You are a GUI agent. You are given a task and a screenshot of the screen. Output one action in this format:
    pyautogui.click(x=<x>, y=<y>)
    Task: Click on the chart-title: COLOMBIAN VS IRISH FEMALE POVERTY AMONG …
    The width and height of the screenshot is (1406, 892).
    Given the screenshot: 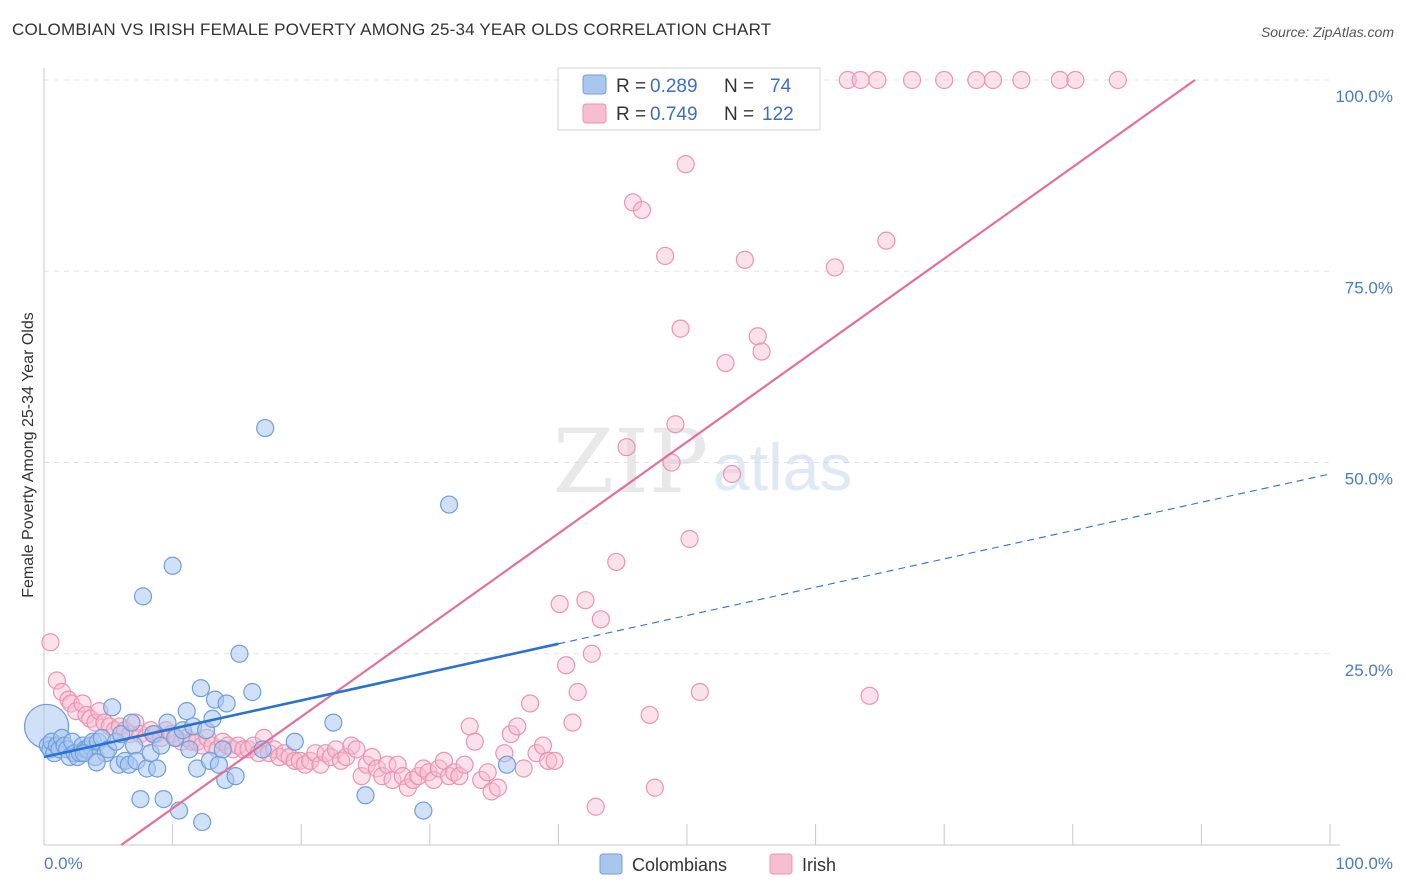 What is the action you would take?
    pyautogui.click(x=392, y=29)
    